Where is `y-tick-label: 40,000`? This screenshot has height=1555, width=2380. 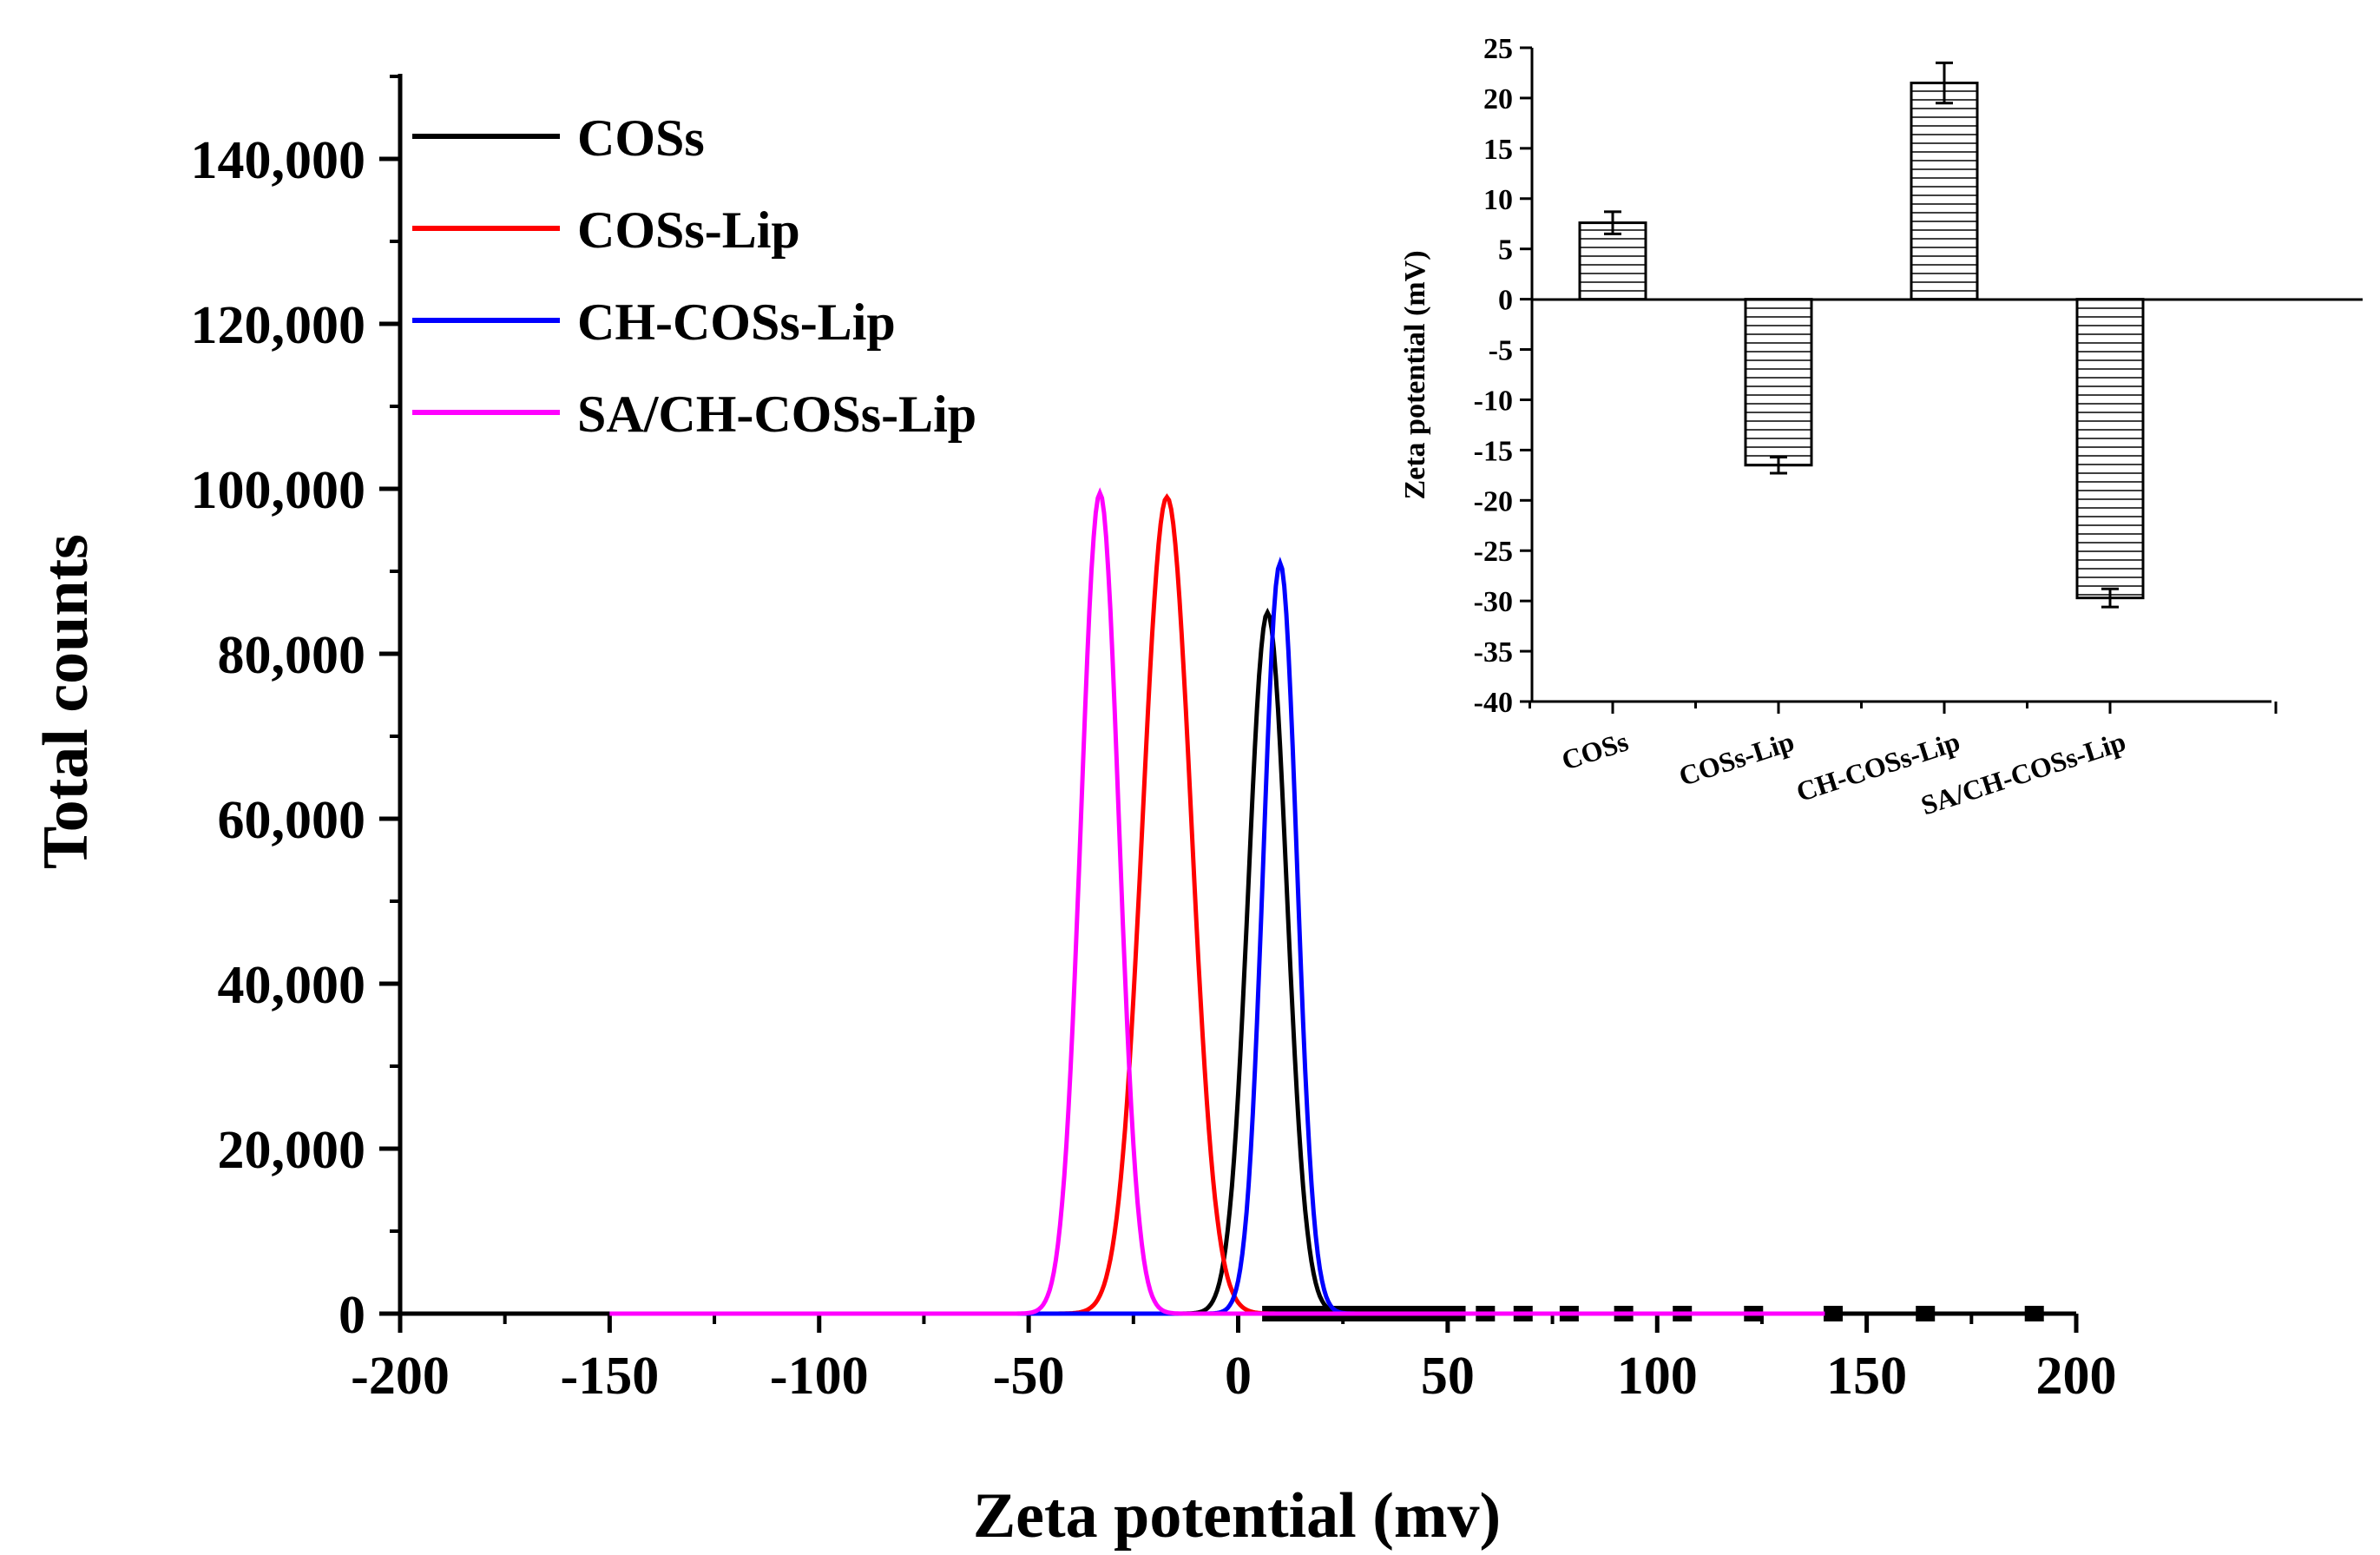
y-tick-label: 40,000 is located at coordinates (292, 985).